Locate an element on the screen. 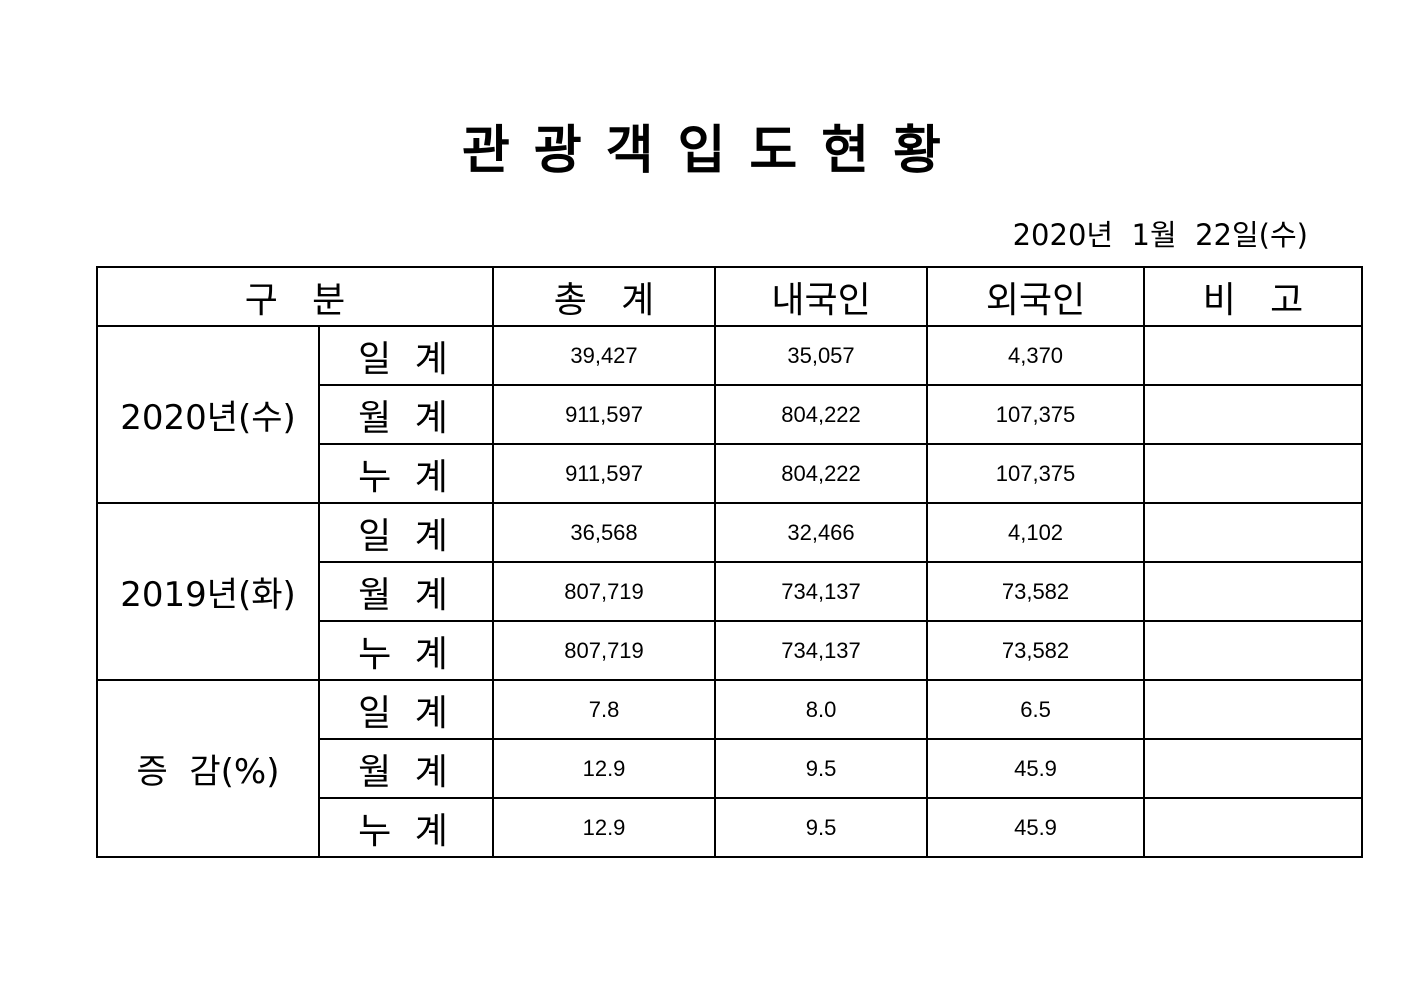 This screenshot has width=1403, height=992. cell-domestic: 32,466 is located at coordinates (821, 532).